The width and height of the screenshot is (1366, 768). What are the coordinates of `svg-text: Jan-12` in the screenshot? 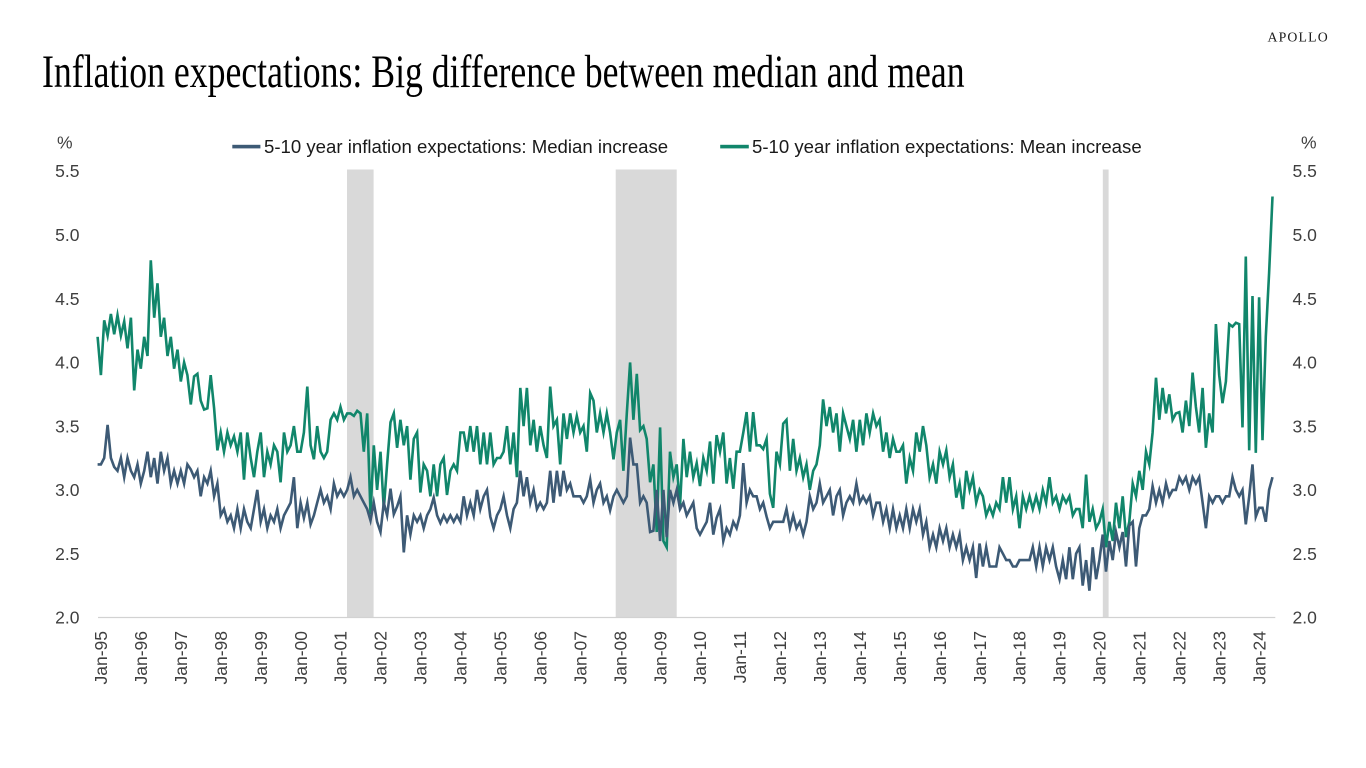 It's located at (780, 658).